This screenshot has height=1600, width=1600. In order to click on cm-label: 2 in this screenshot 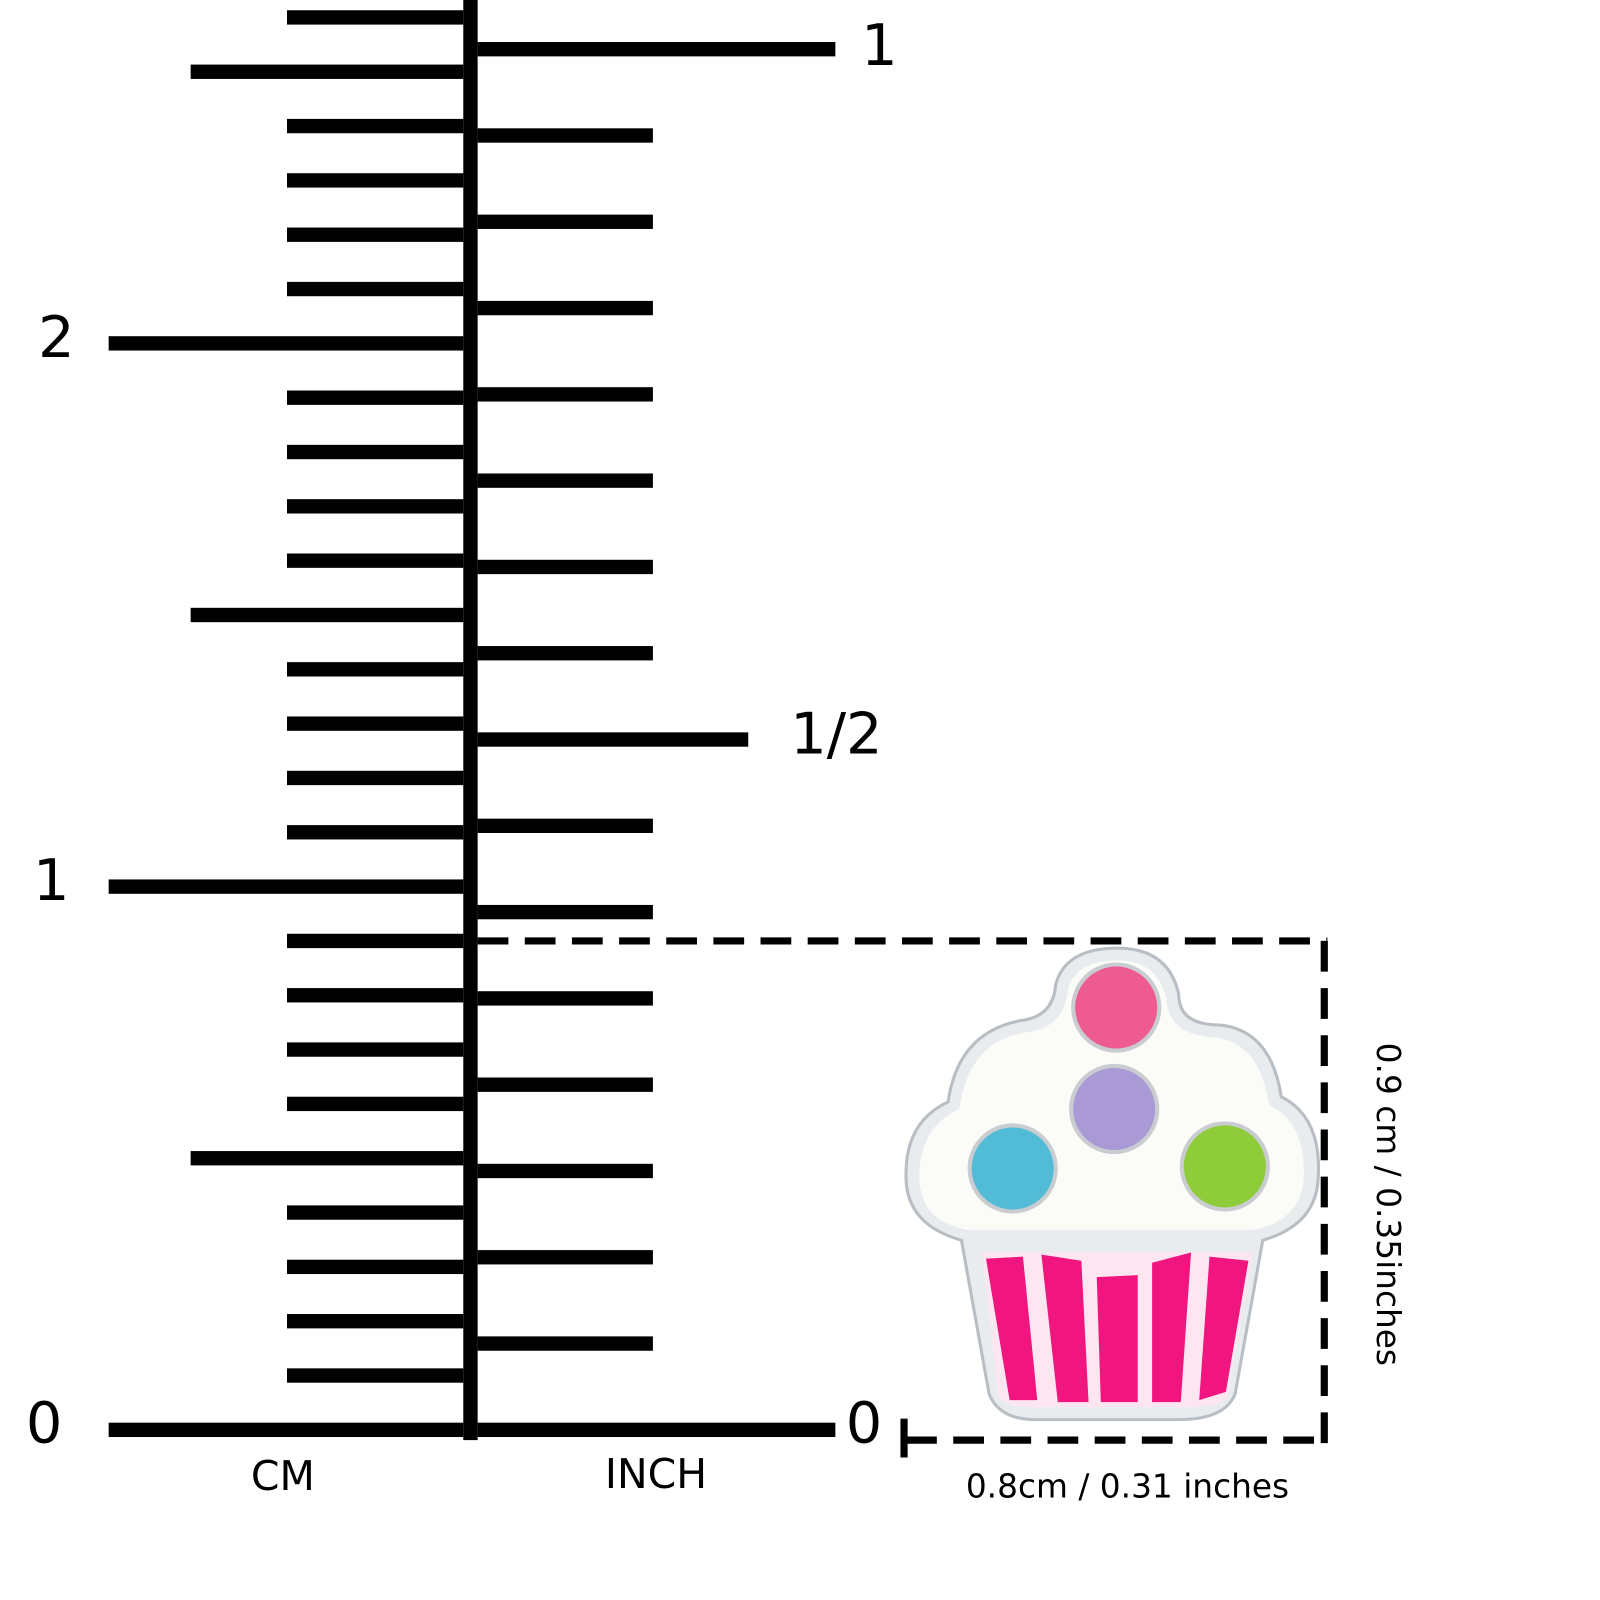, I will do `click(56, 337)`.